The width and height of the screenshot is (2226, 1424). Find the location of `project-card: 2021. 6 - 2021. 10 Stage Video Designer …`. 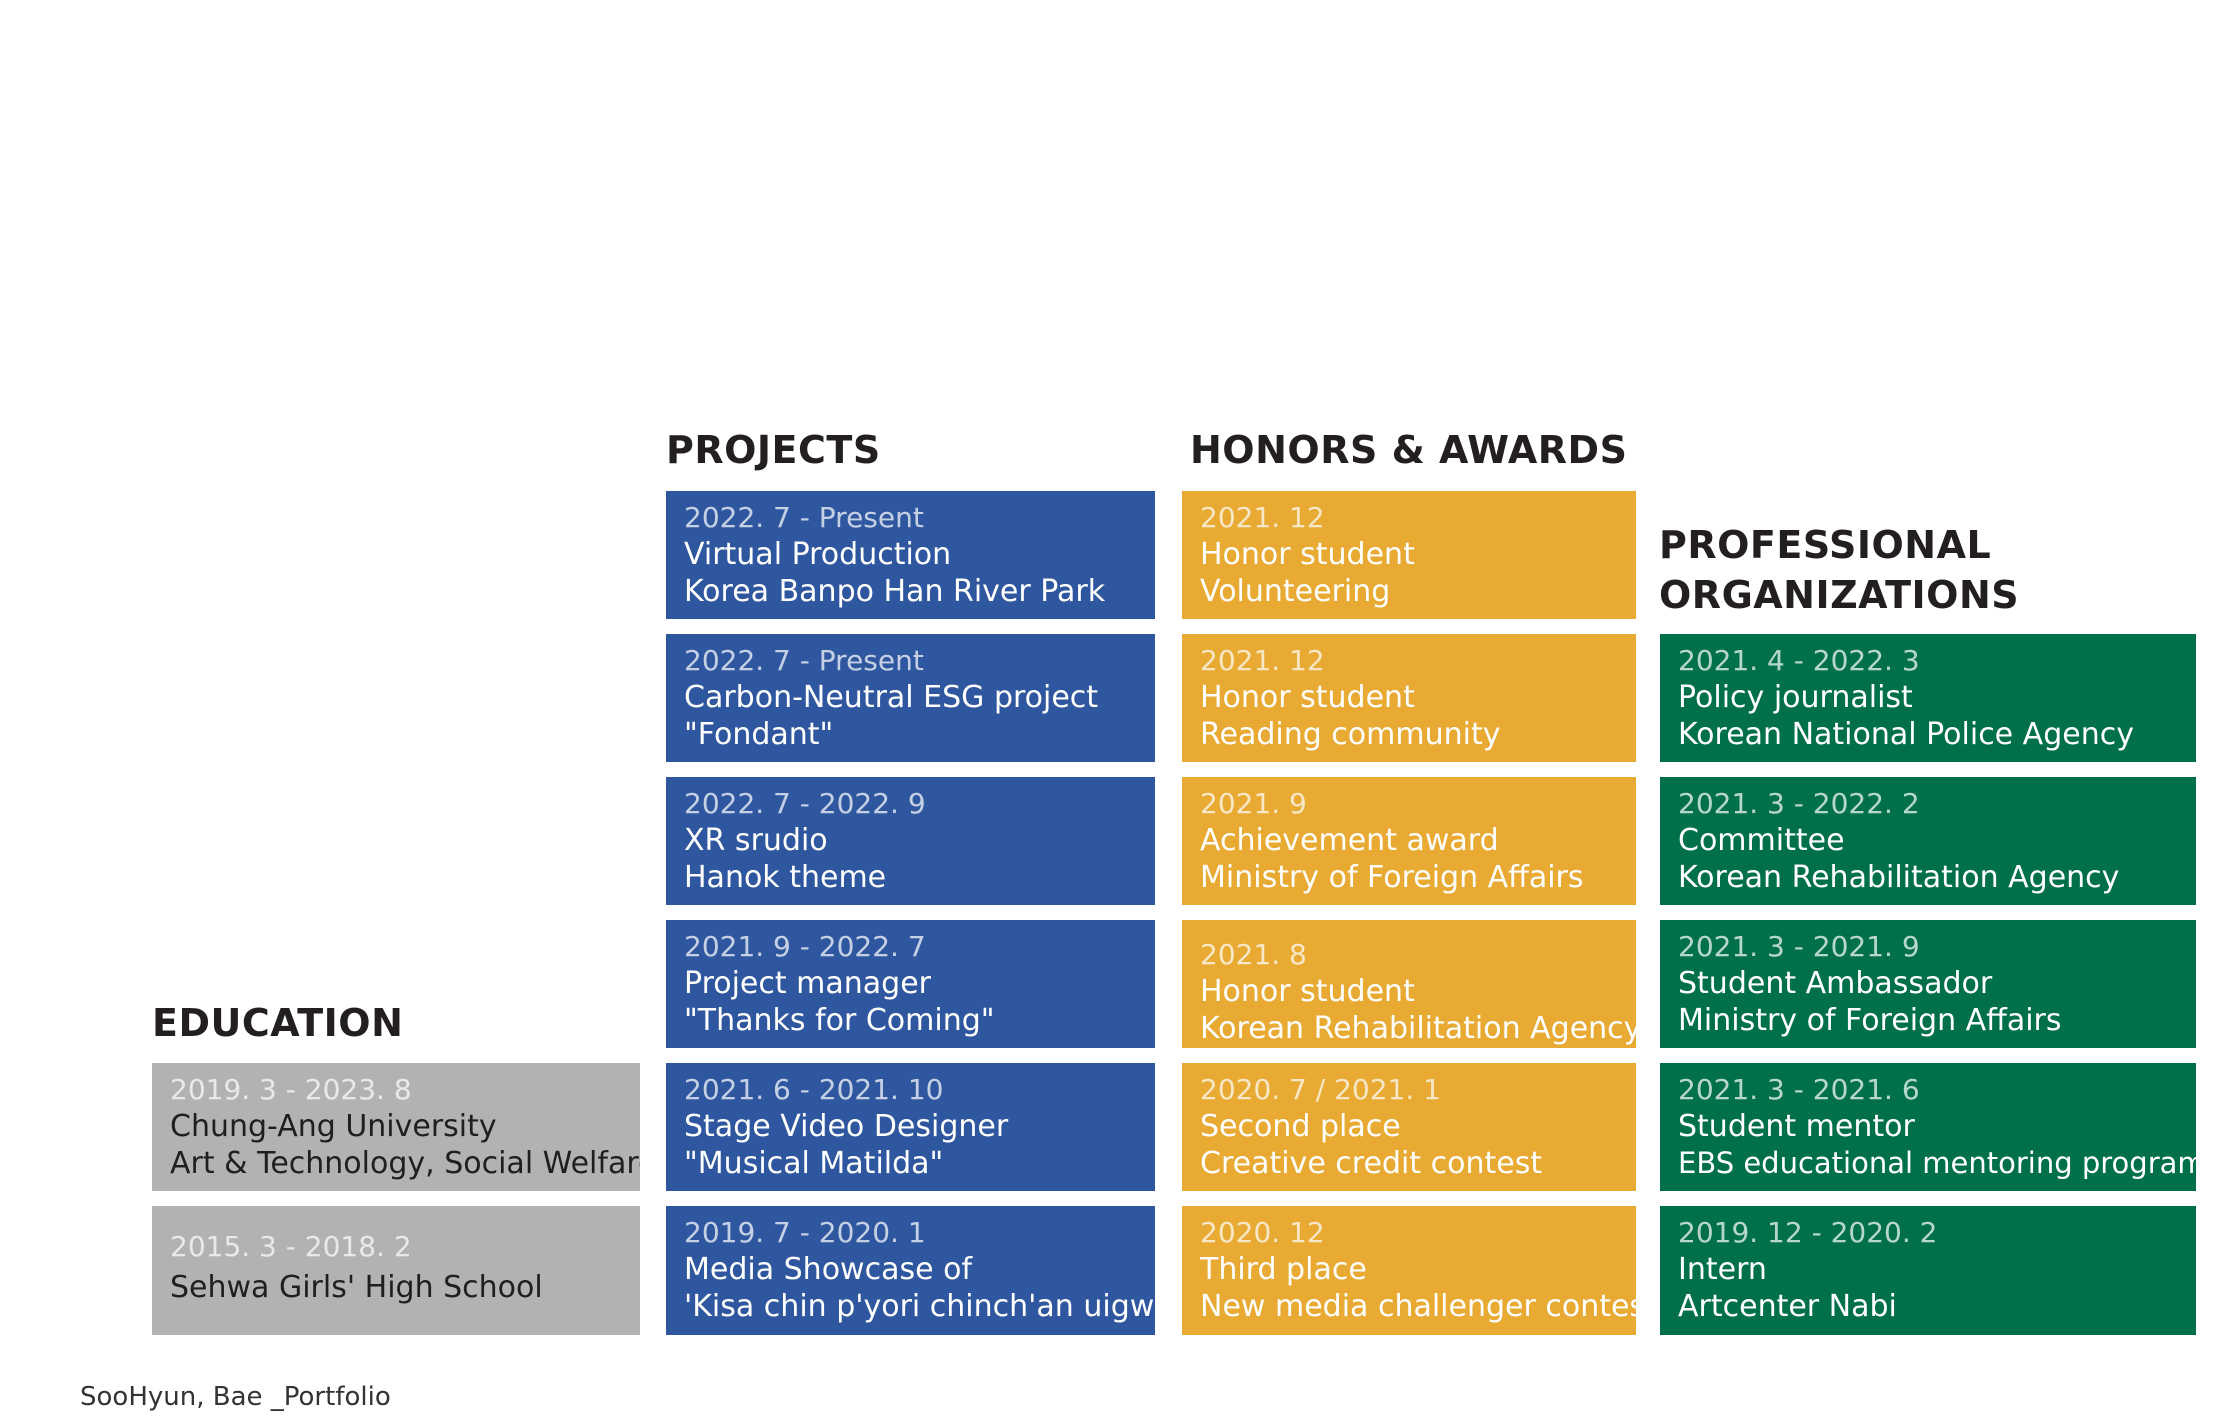

project-card: 2021. 6 - 2021. 10 Stage Video Designer … is located at coordinates (910, 1127).